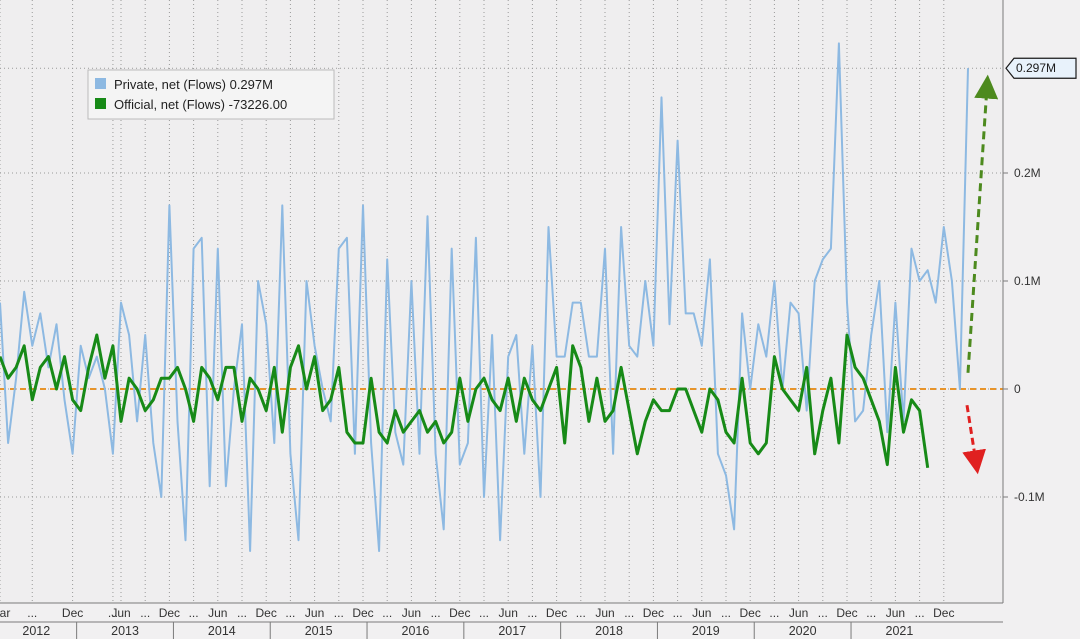  Describe the element at coordinates (706, 631) in the screenshot. I see `year-label: 2019` at that location.